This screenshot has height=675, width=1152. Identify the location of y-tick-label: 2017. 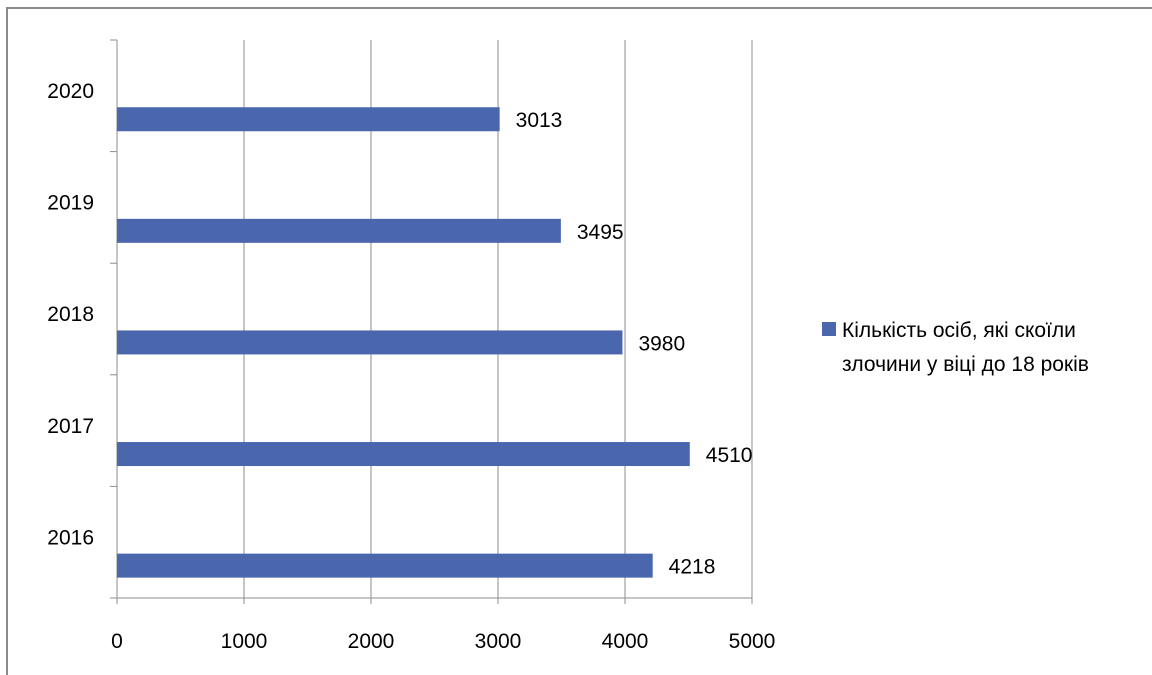
(70, 426).